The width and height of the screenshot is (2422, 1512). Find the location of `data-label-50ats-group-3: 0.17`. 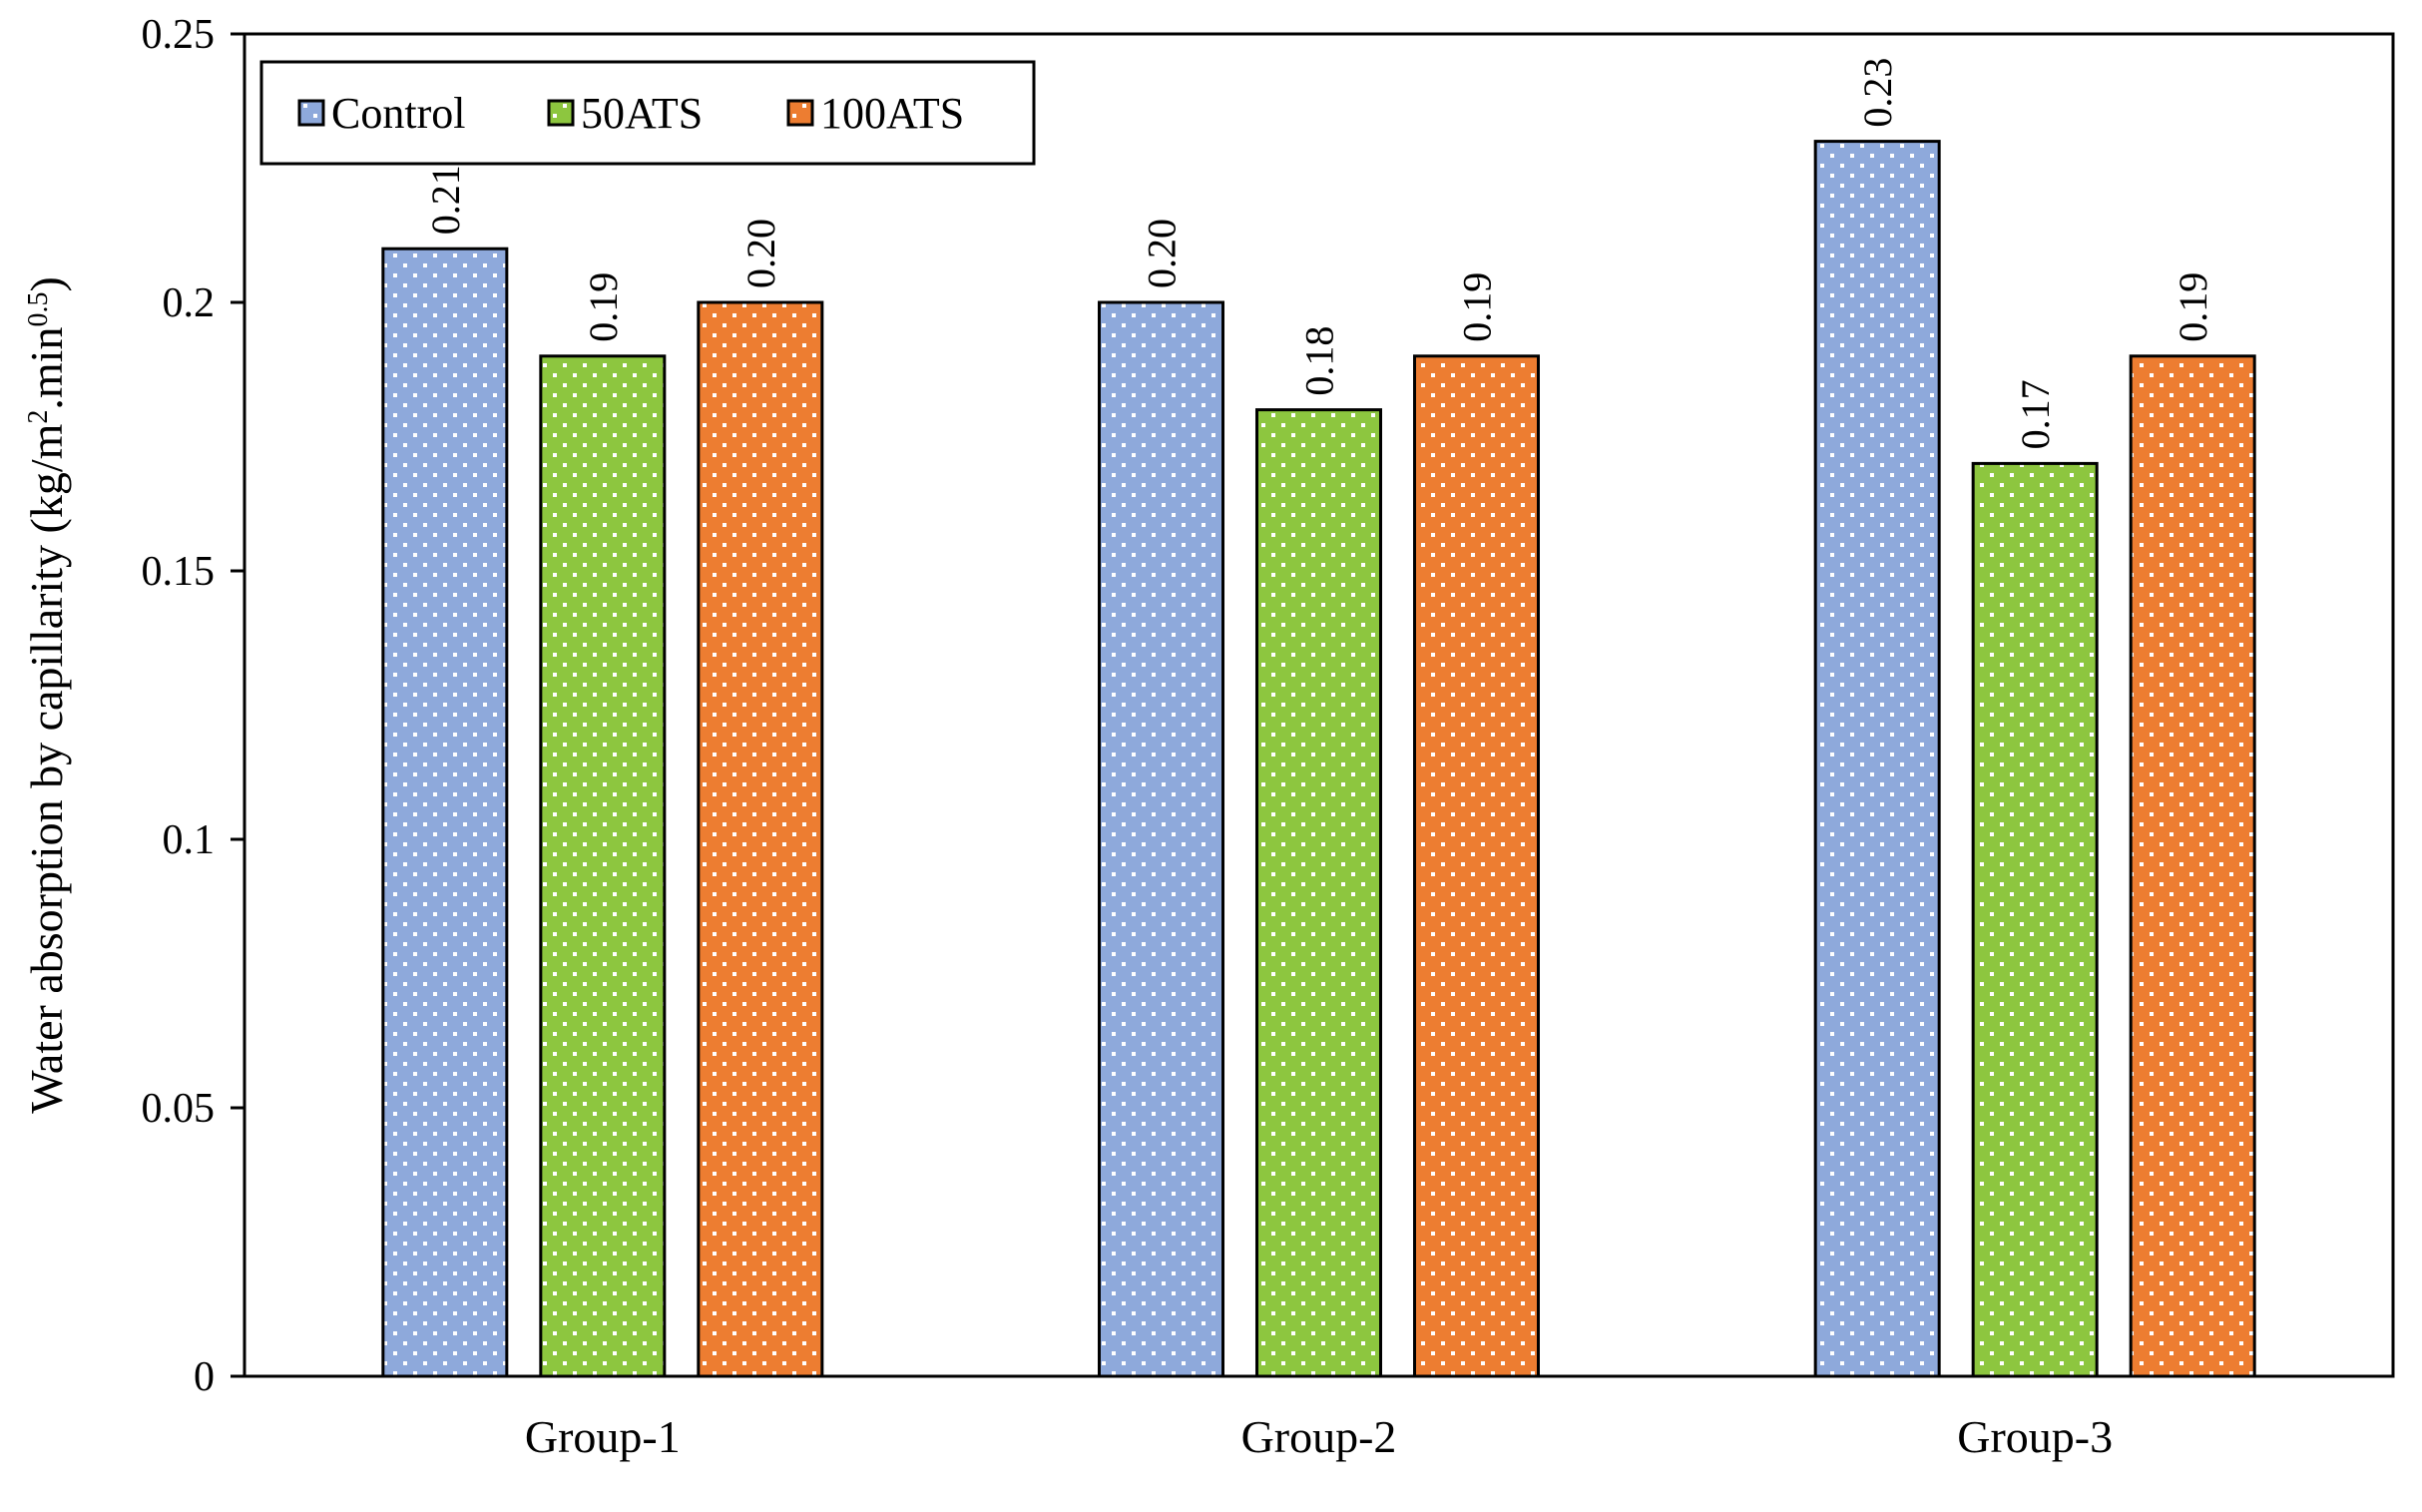

data-label-50ats-group-3: 0.17 is located at coordinates (2035, 414).